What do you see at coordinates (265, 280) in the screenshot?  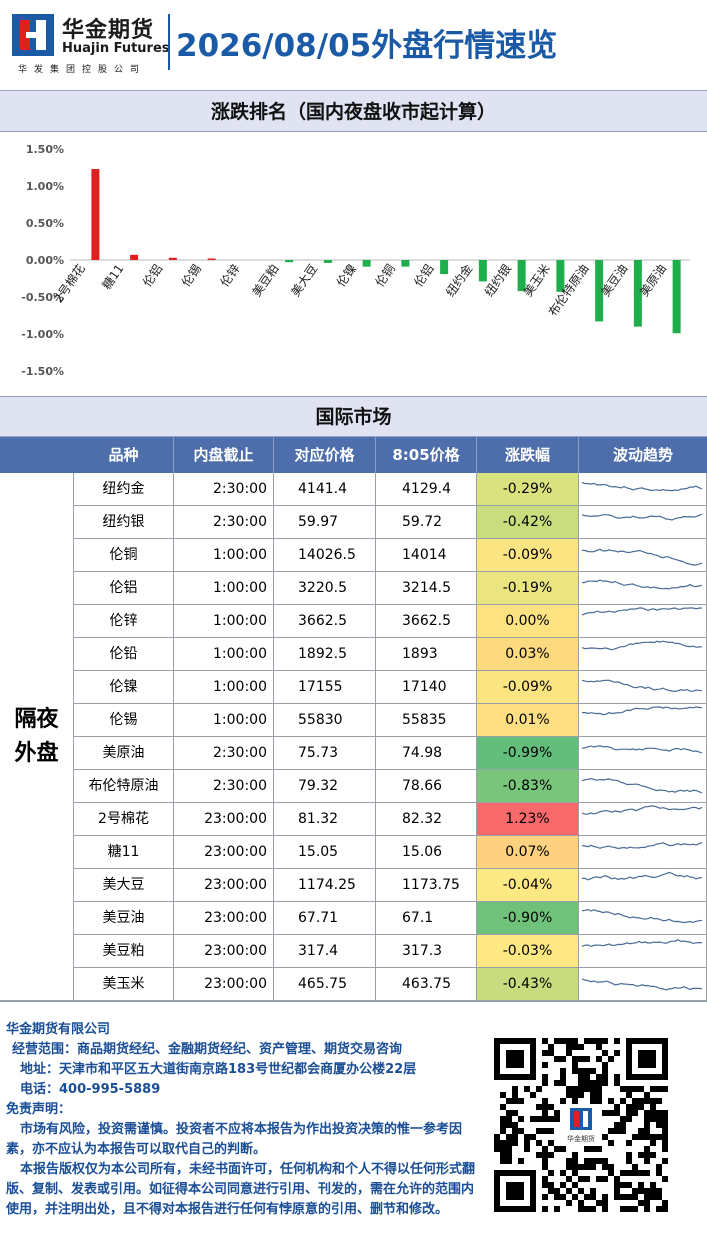 I see `category-label: 美豆粕` at bounding box center [265, 280].